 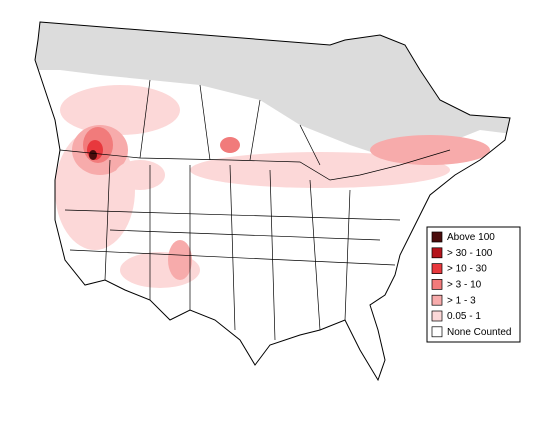 I want to click on legend-box, so click(x=473, y=284).